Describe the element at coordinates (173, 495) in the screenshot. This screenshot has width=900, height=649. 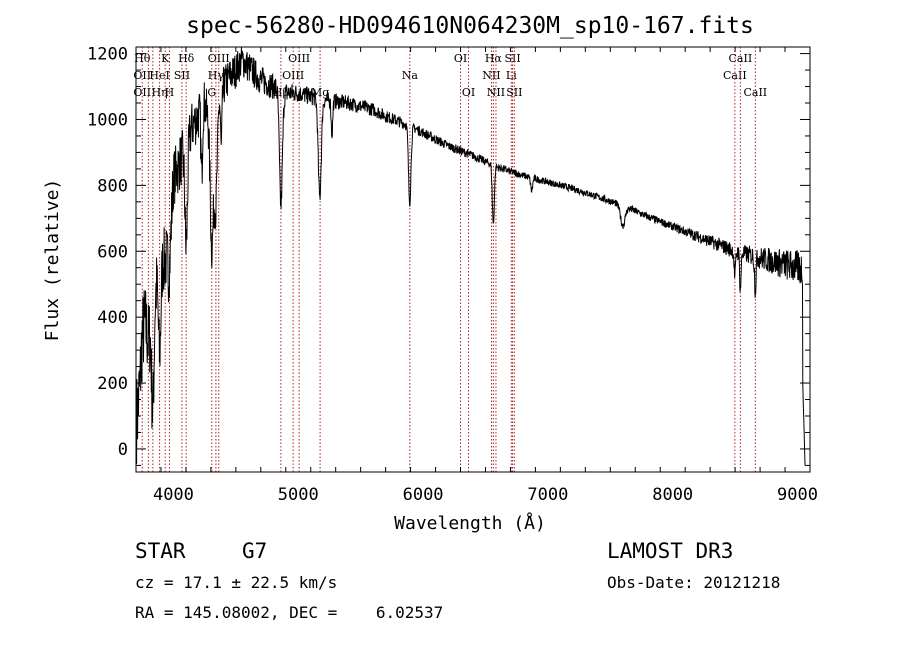
I see `x-tick-label: 4000` at that location.